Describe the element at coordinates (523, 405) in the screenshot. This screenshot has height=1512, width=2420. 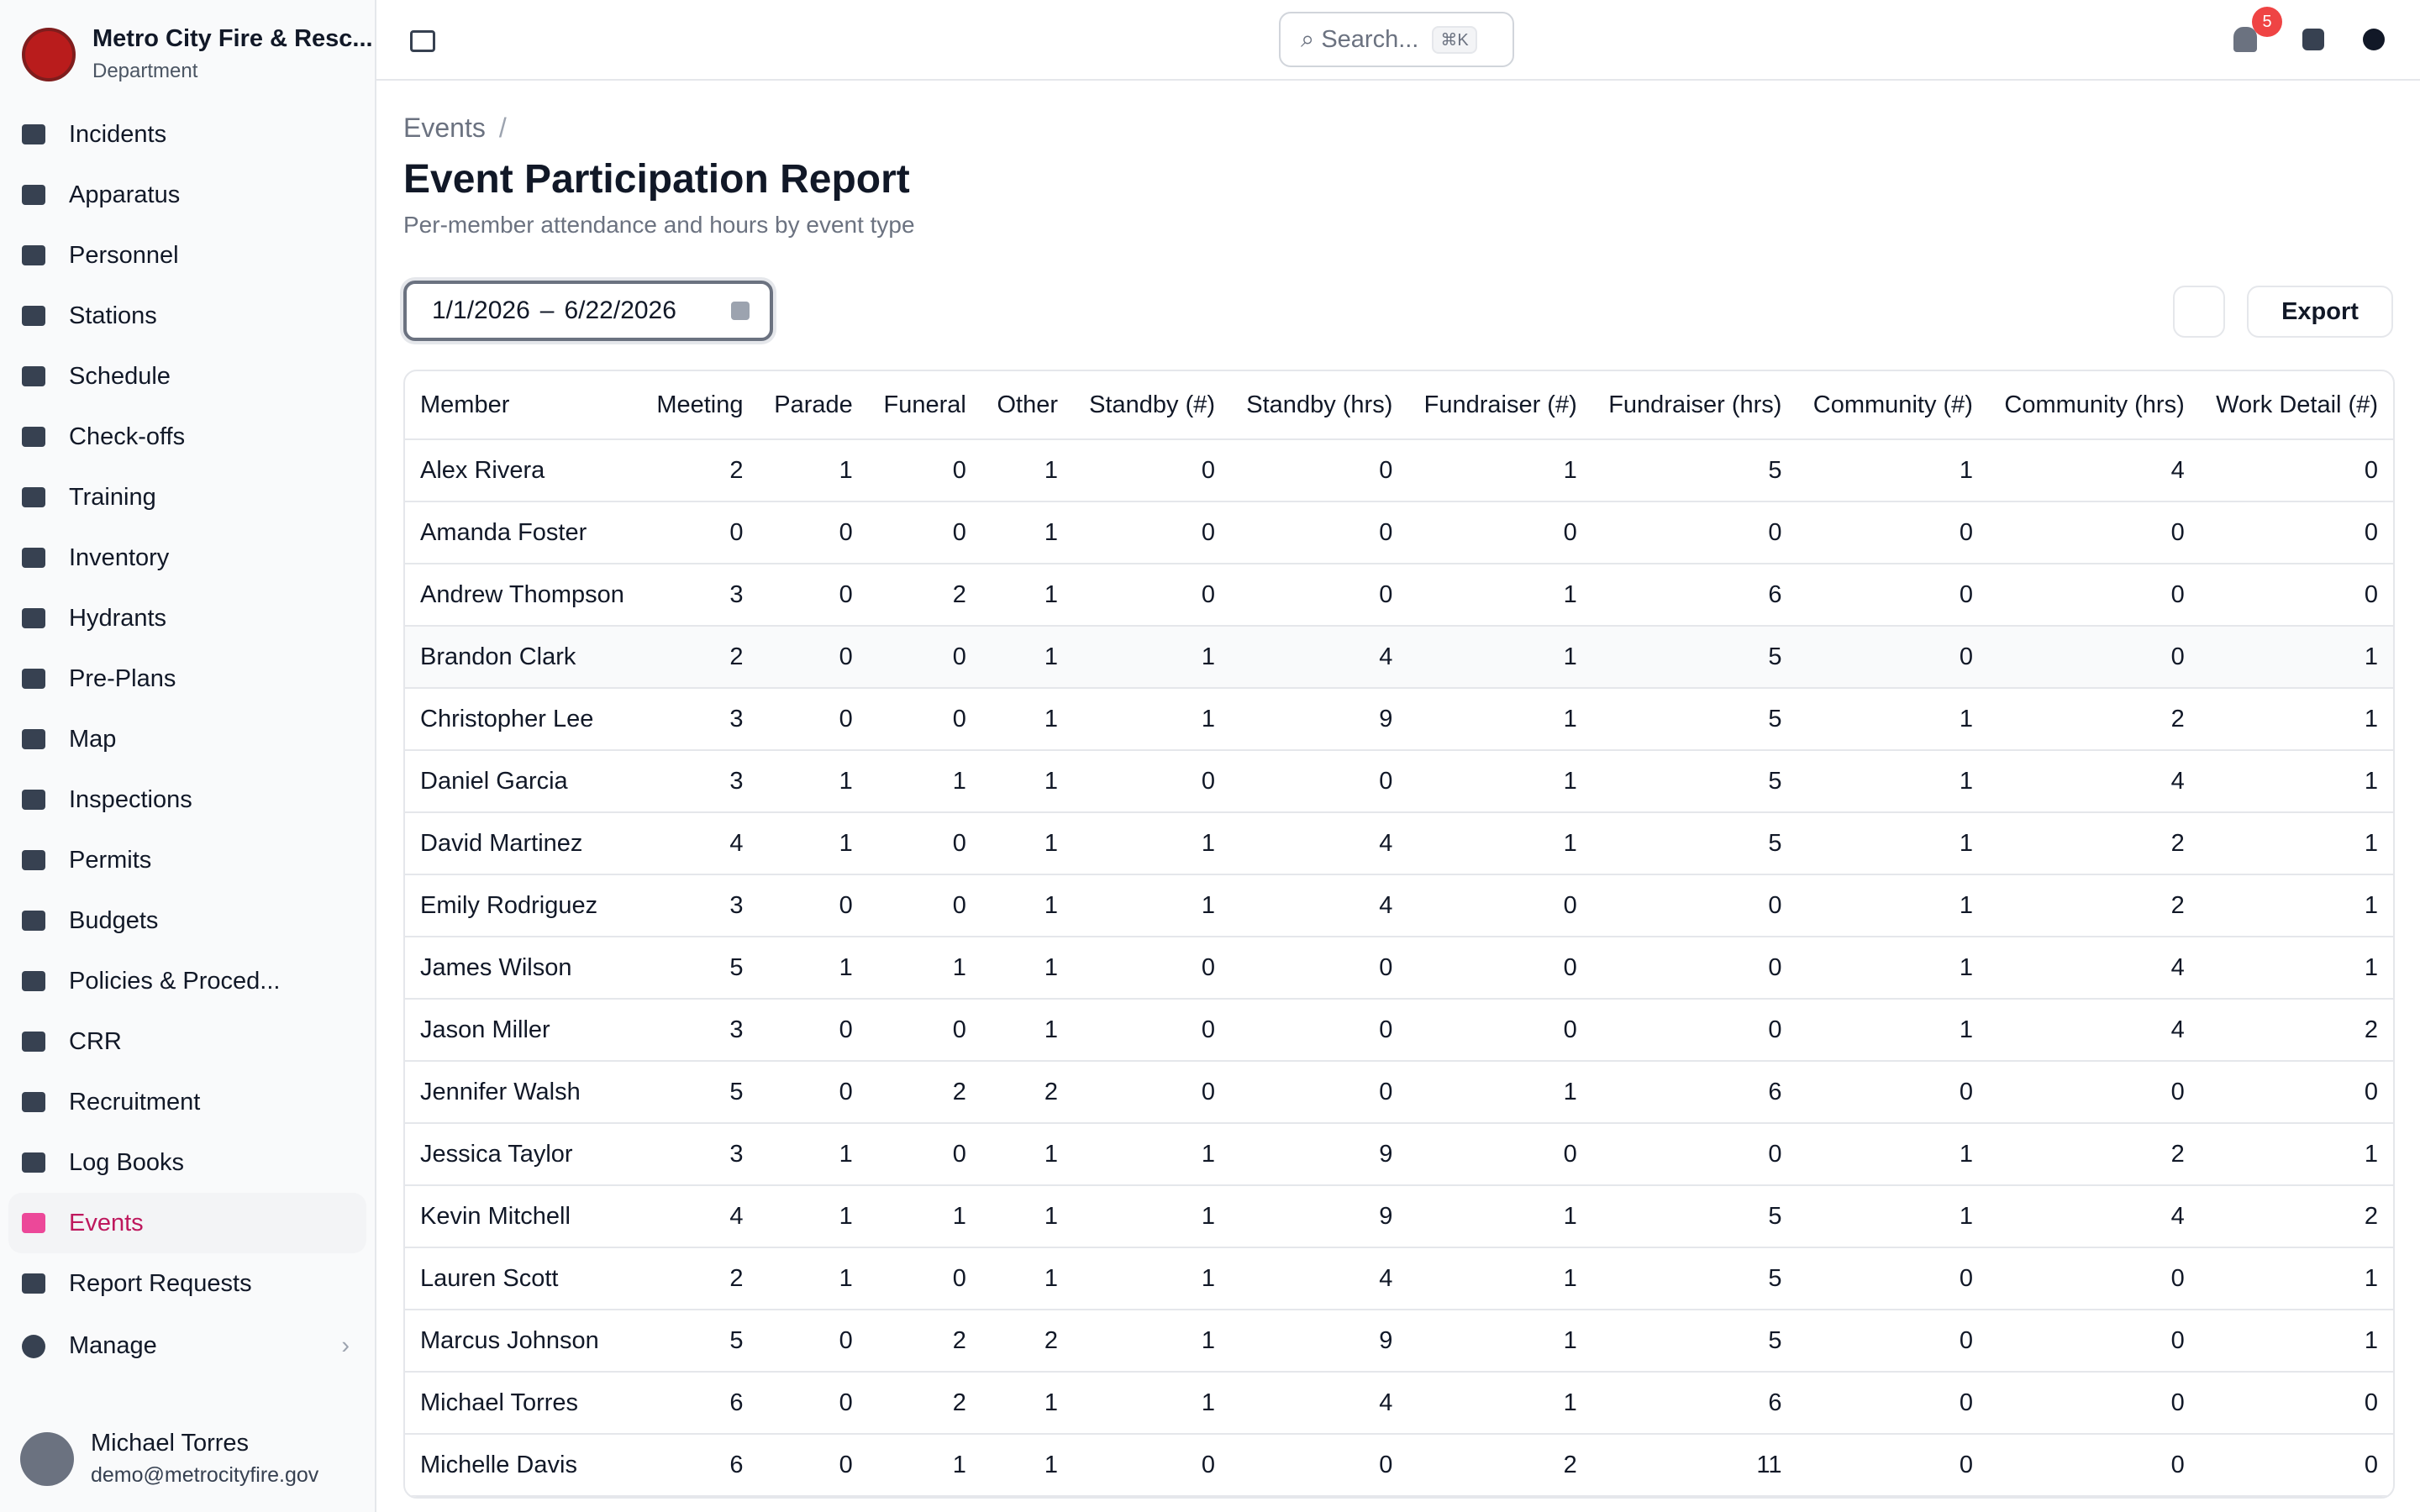
I see `column-header: Member` at that location.